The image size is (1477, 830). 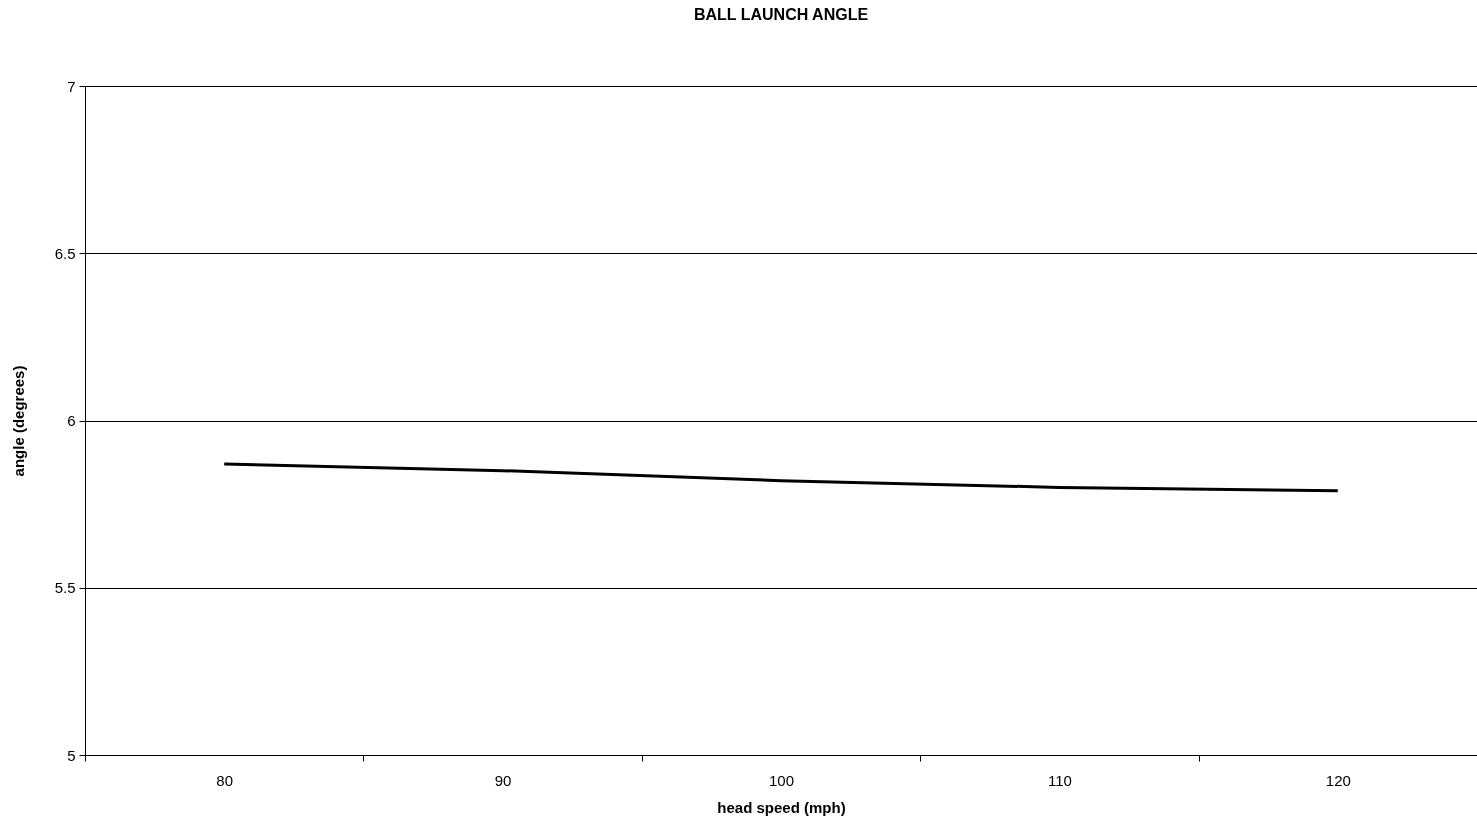 I want to click on chart-title: BALL LAUNCH ANGLE, so click(x=781, y=14).